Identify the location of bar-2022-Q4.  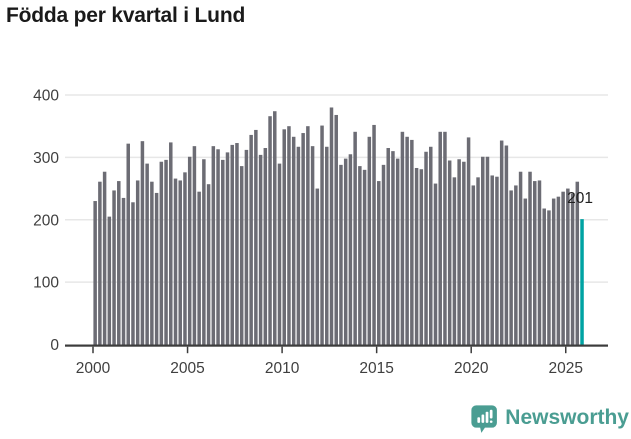
(525, 271).